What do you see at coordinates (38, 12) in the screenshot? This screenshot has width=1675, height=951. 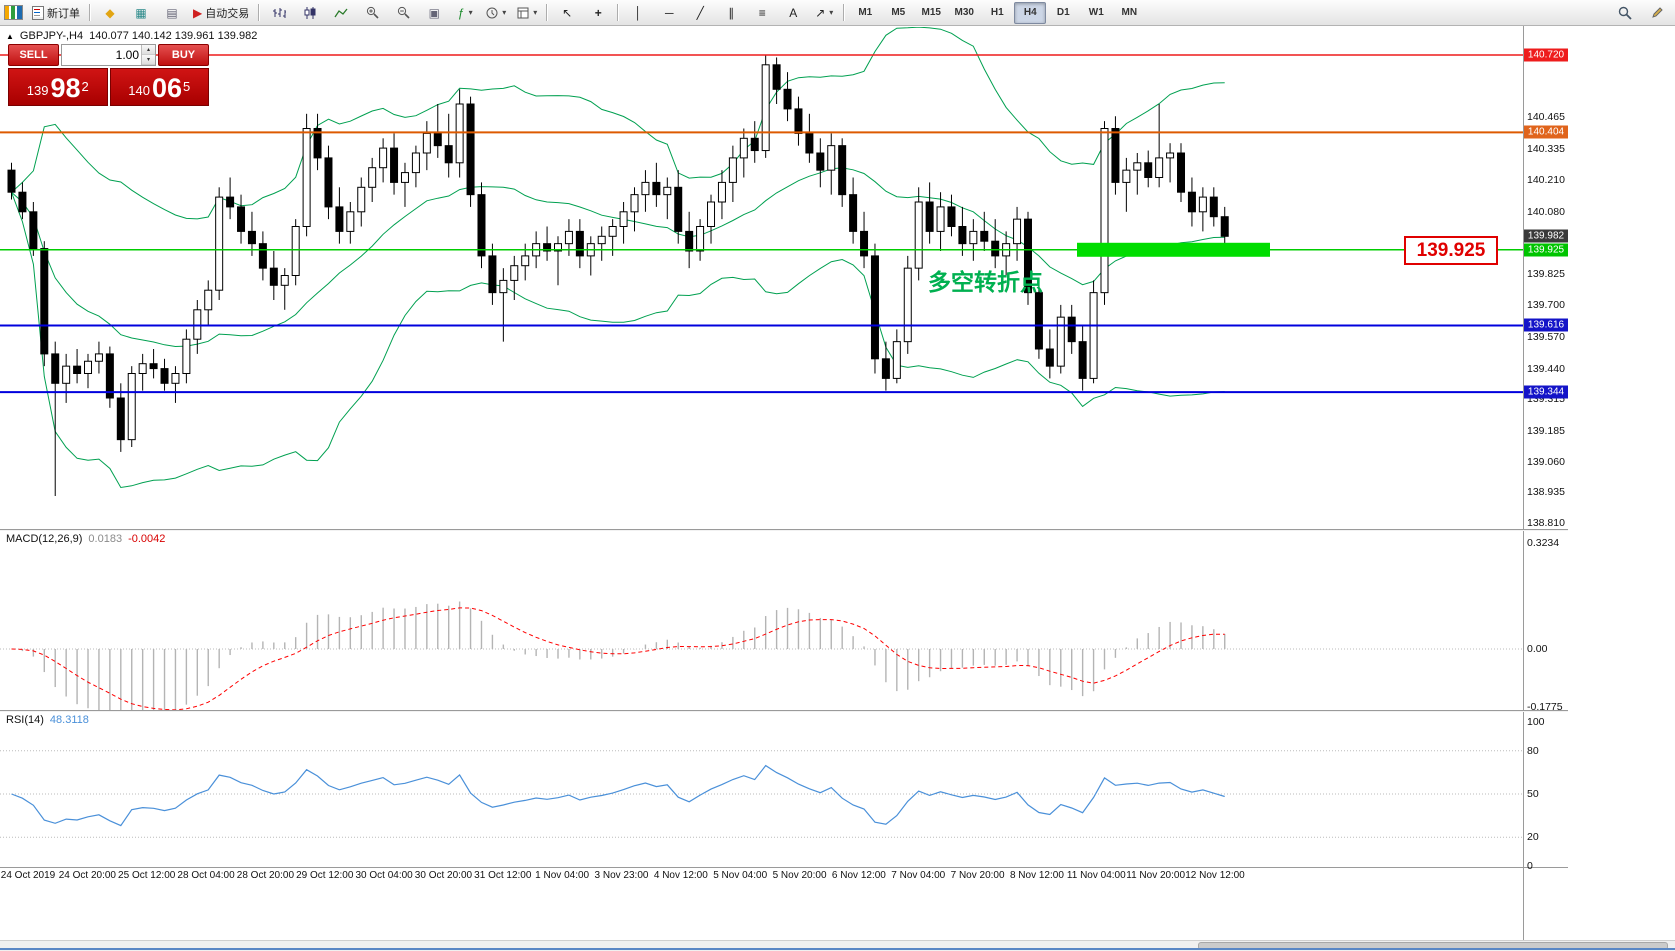 I see `new-order-icon` at bounding box center [38, 12].